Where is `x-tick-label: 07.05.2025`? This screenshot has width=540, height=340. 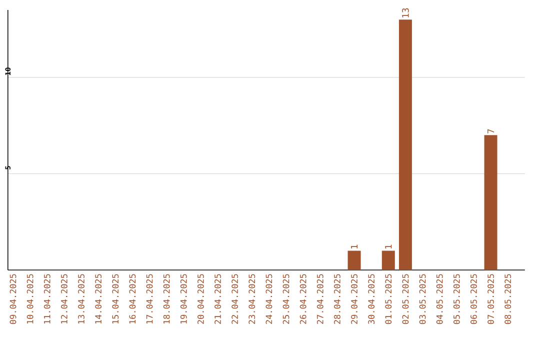
x-tick-label: 07.05.2025 is located at coordinates (491, 299).